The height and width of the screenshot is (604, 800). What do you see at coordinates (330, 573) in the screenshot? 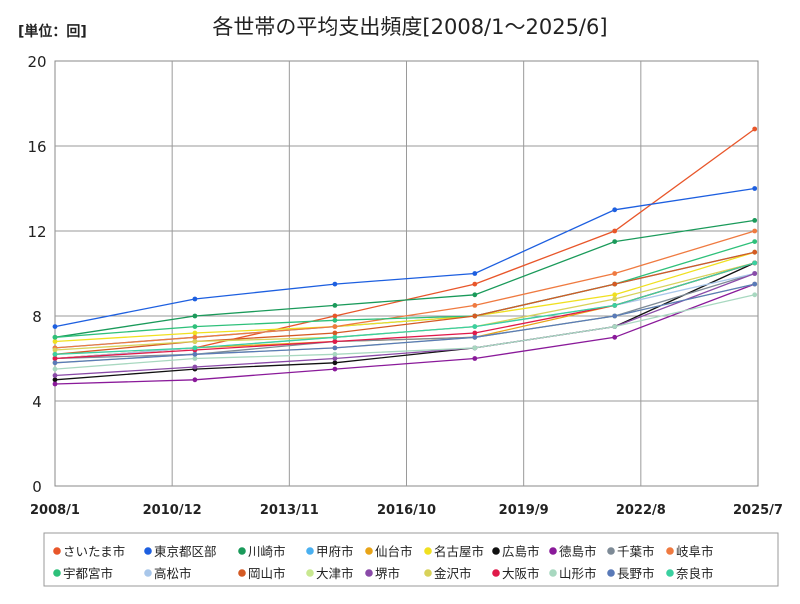
I see `legend-item: 大津市` at bounding box center [330, 573].